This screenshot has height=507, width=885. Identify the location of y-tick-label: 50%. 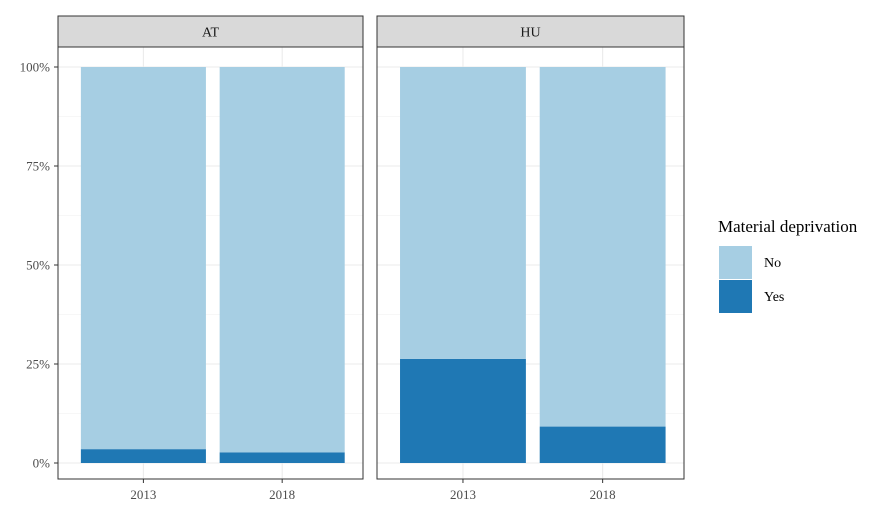
(38, 265).